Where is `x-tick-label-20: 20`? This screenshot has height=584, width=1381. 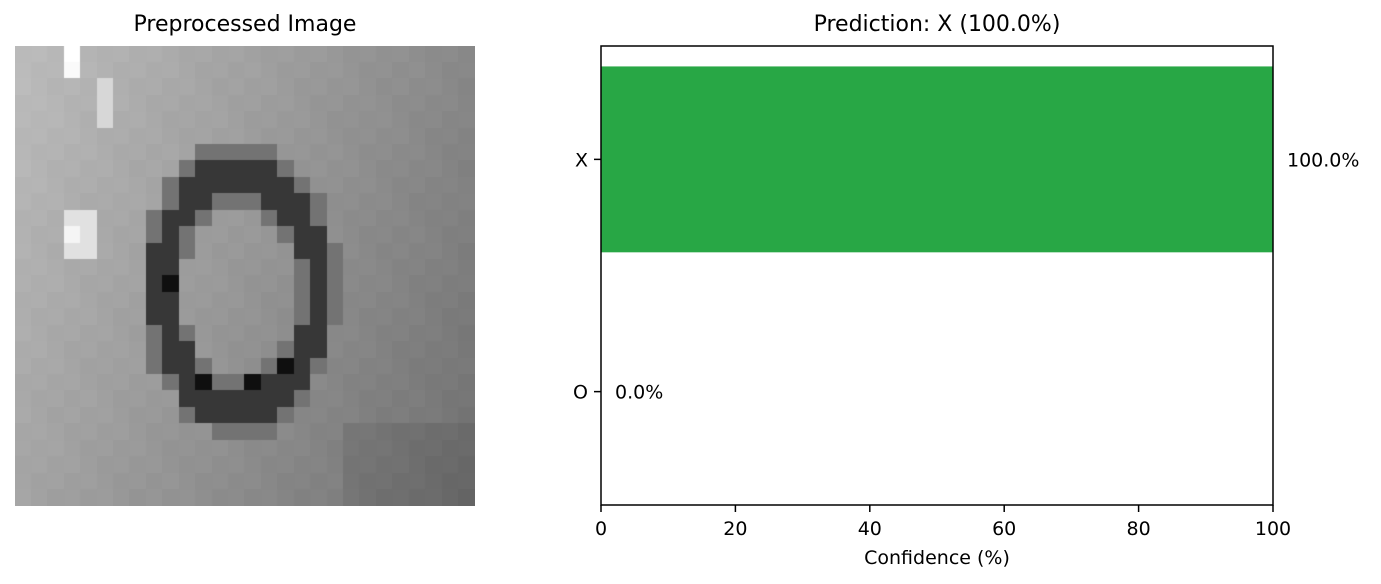
x-tick-label-20: 20 is located at coordinates (735, 529).